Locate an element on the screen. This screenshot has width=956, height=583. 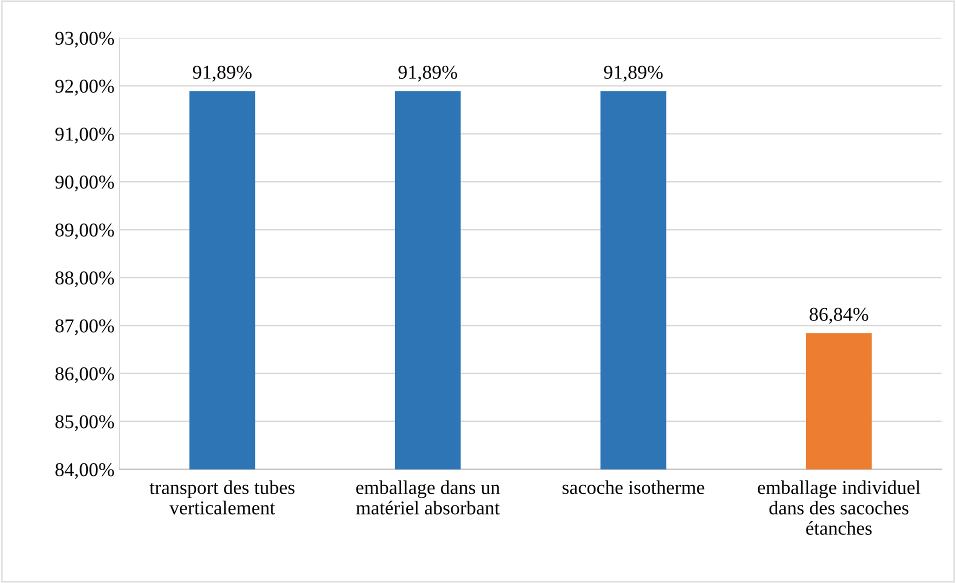
y-tick-label: 93,00% is located at coordinates (84, 40).